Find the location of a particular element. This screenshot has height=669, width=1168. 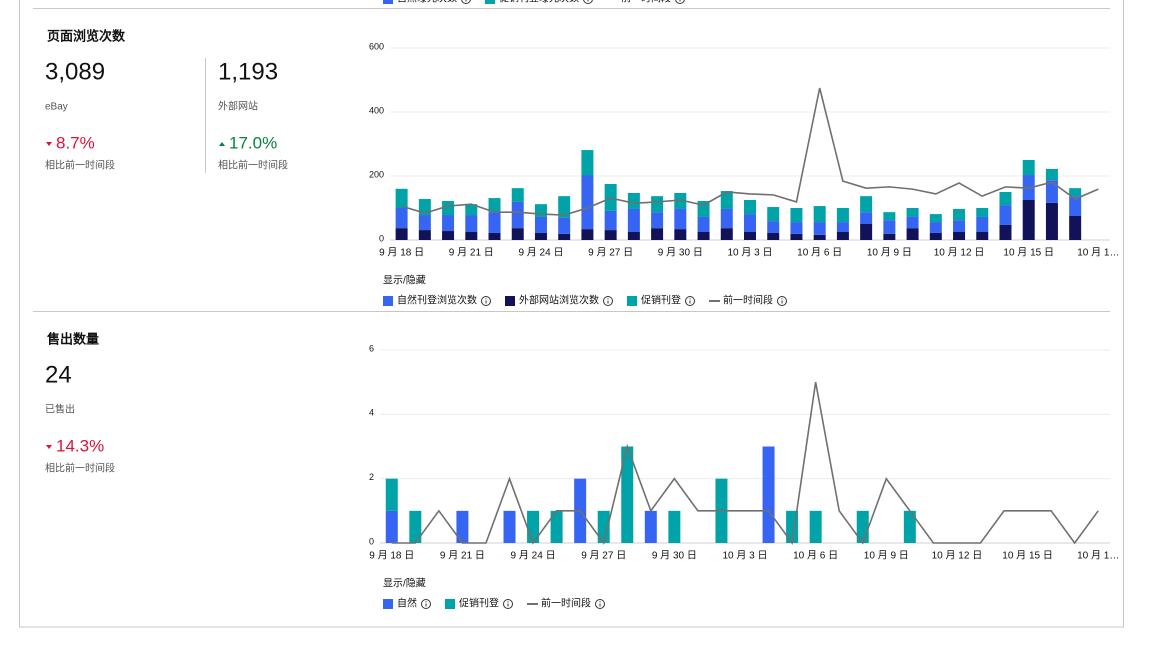

x-tick-label: 9 月 27 日 is located at coordinates (603, 556).